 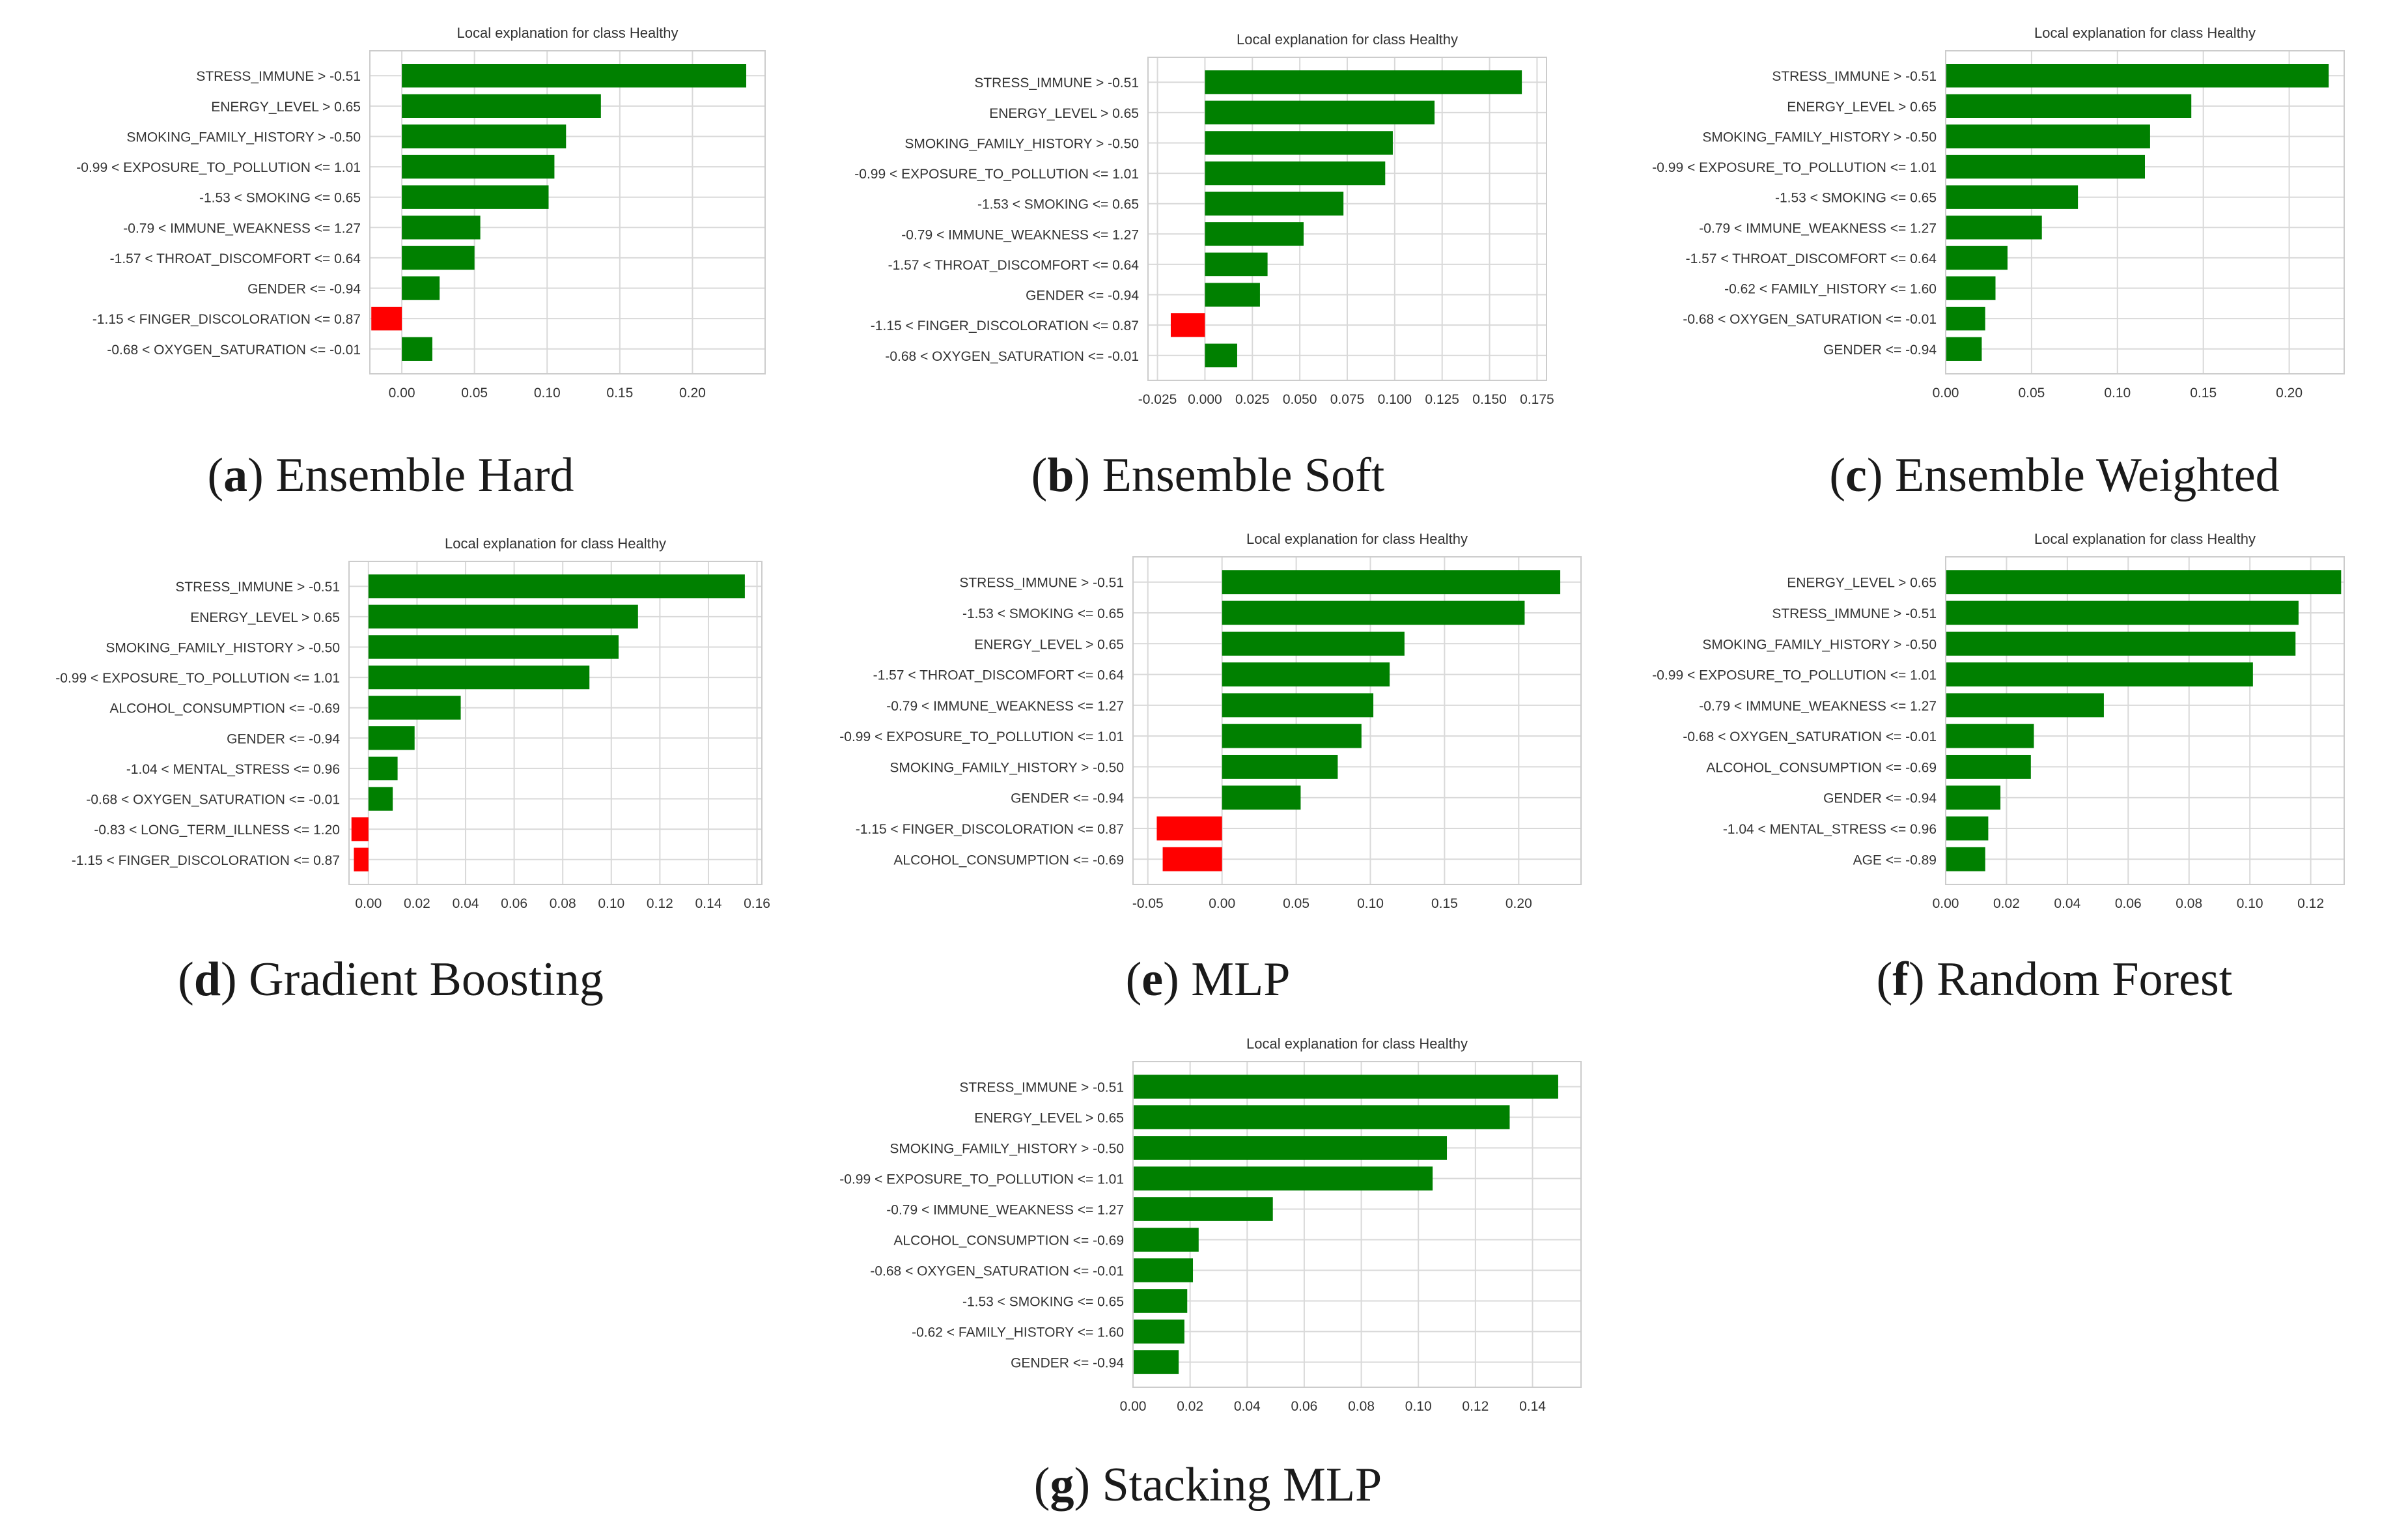 I want to click on x-tick-label: 0.14, so click(x=709, y=904).